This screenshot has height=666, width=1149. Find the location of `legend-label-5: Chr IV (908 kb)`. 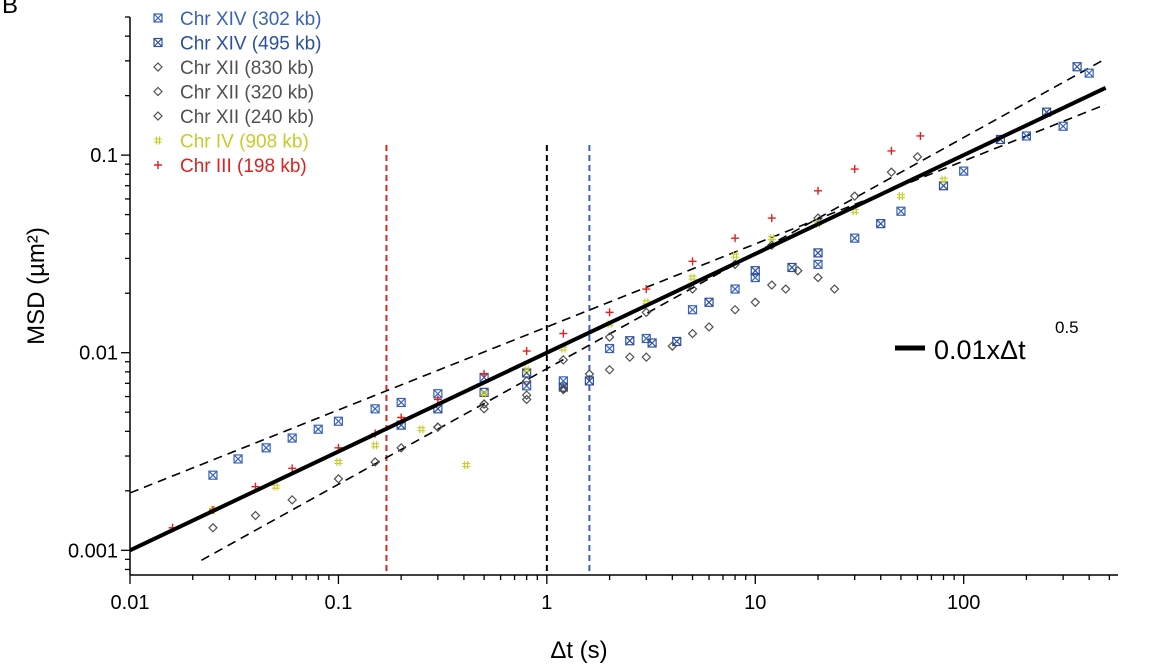

legend-label-5: Chr IV (908 kb) is located at coordinates (244, 142).